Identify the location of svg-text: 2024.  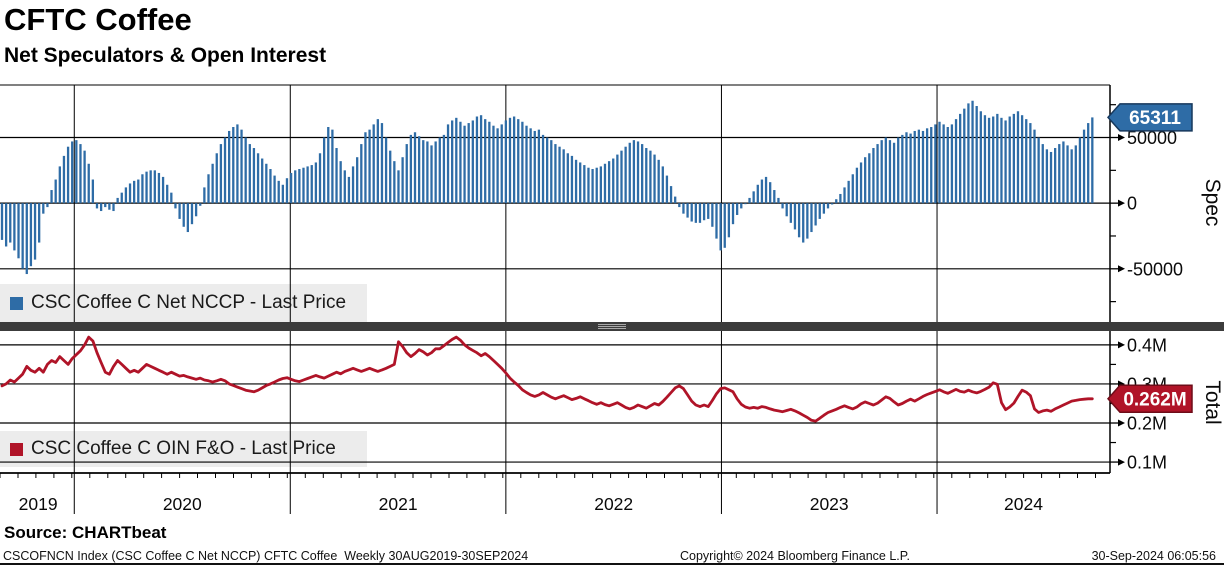
(1023, 504).